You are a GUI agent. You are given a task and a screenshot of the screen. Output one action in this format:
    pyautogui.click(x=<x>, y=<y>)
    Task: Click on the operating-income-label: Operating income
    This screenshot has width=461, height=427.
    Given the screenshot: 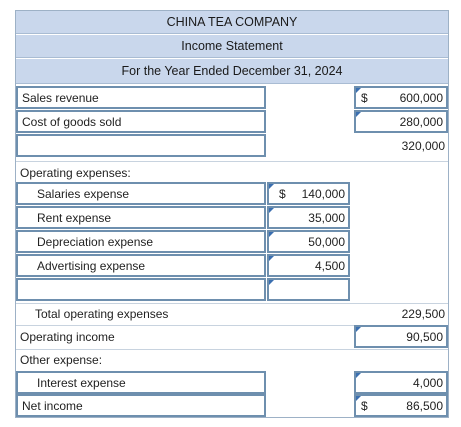 What is the action you would take?
    pyautogui.click(x=67, y=336)
    